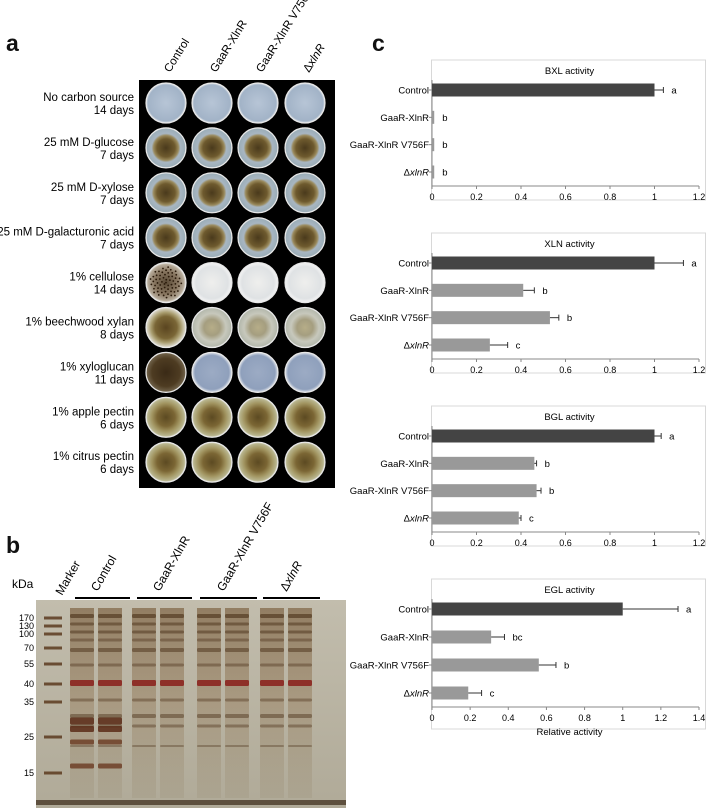 The height and width of the screenshot is (810, 708). I want to click on marker-size-label: 15, so click(29, 773).